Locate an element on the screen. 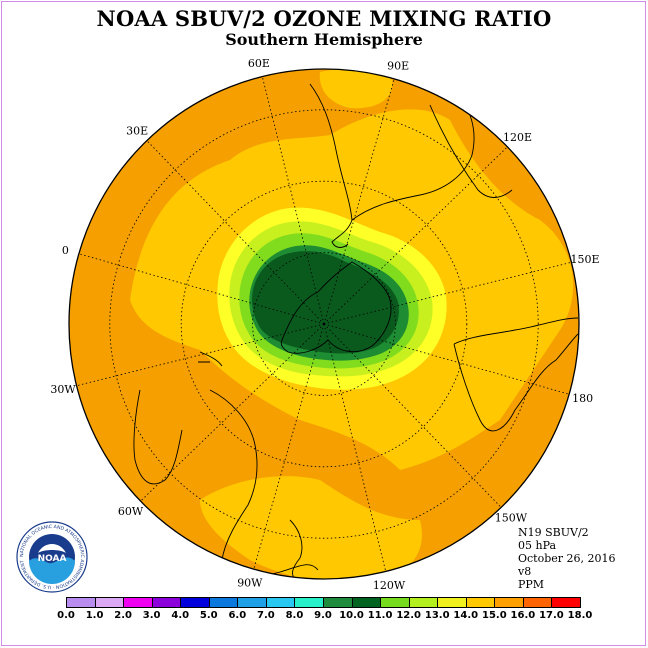  longitude-label: 0 is located at coordinates (65, 250).